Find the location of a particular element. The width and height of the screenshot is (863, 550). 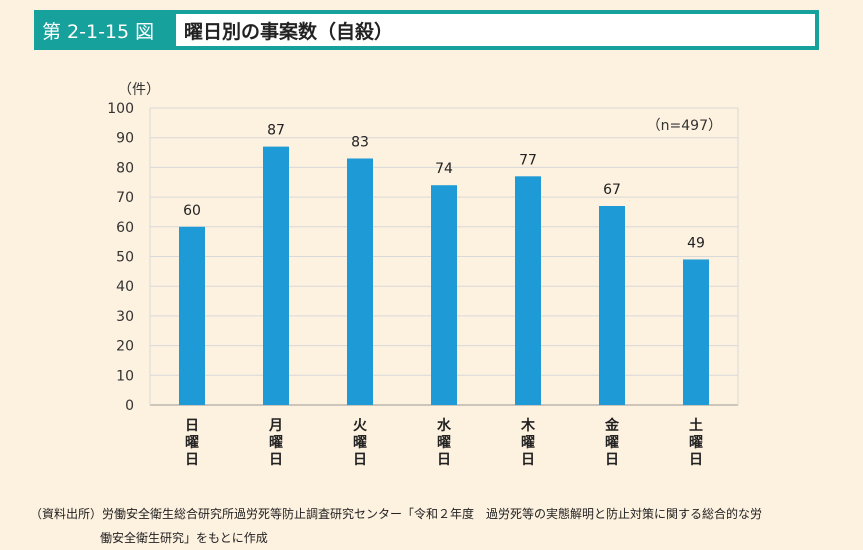

x-tick-label: 木曜日 is located at coordinates (528, 442).